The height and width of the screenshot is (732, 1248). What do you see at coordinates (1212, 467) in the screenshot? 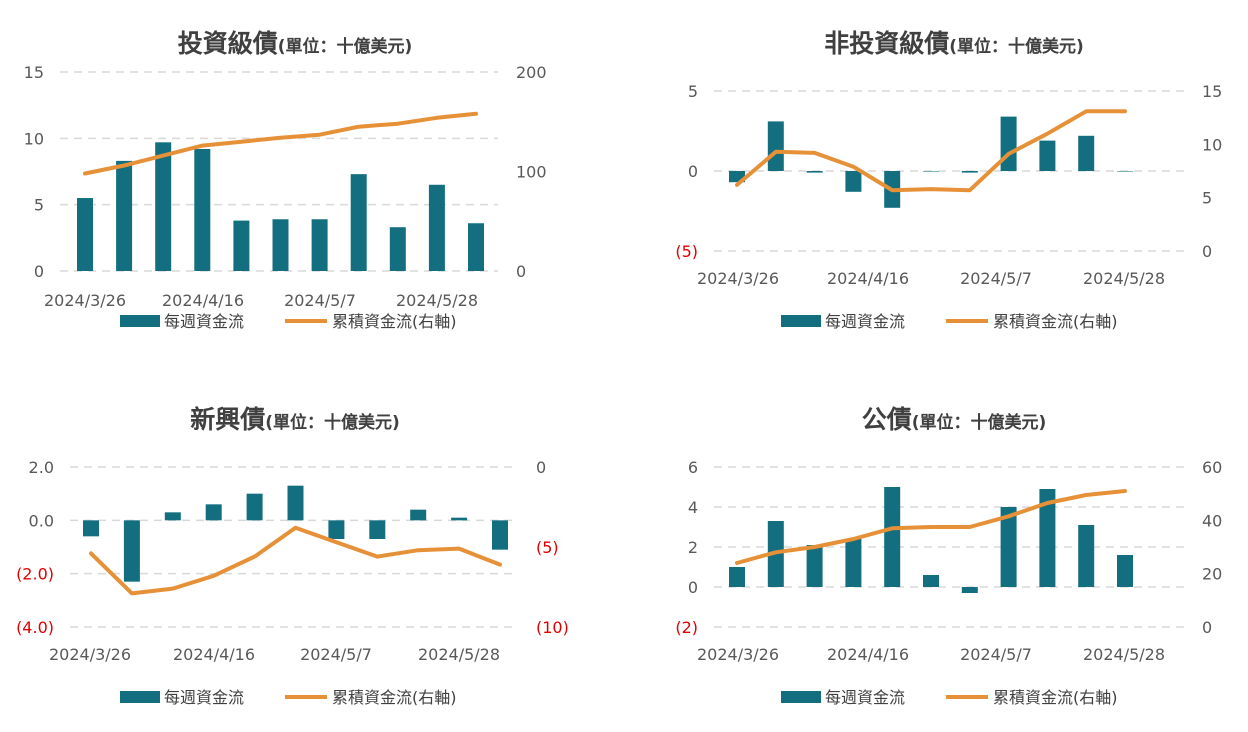
I see `right-axis-tick: 60` at bounding box center [1212, 467].